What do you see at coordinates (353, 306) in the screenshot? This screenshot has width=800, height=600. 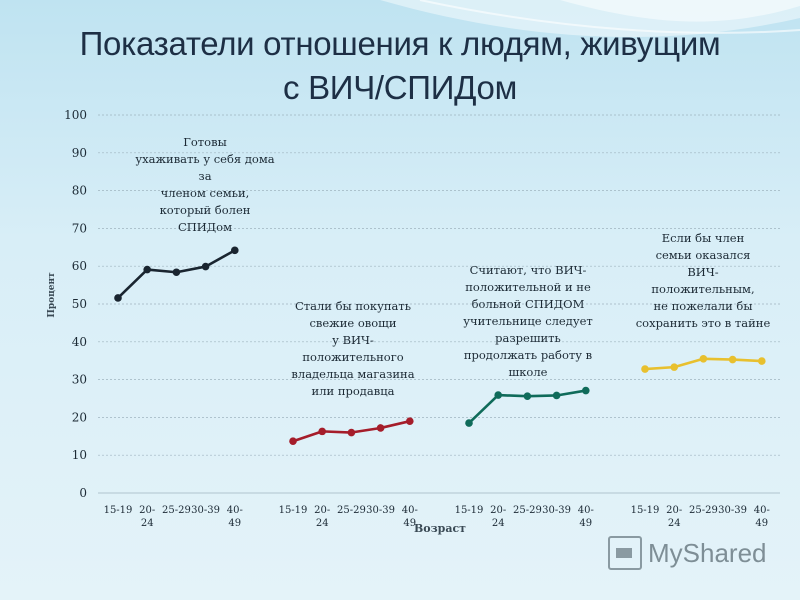 I see `series-annotation: Стали бы покупать` at bounding box center [353, 306].